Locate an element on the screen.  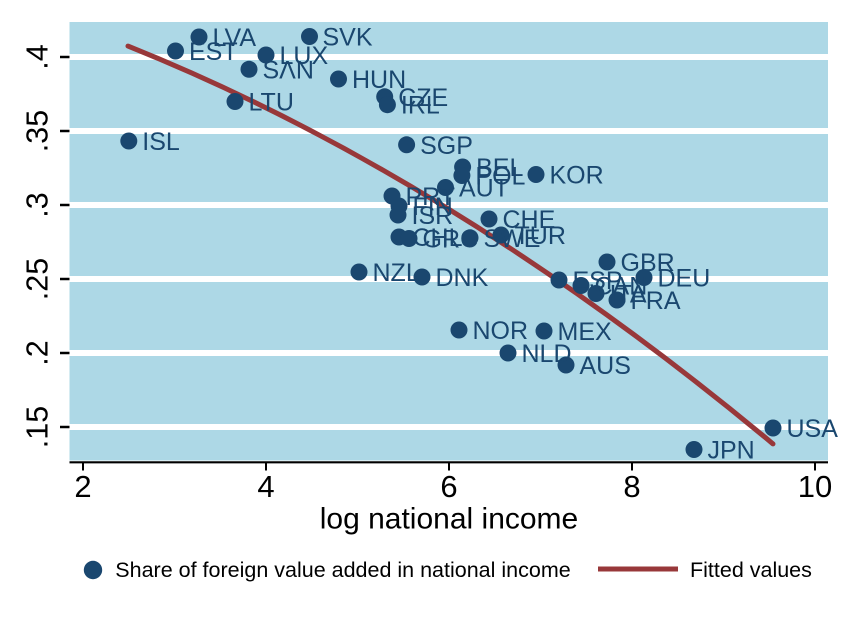
svg-text: EST is located at coordinates (213, 52).